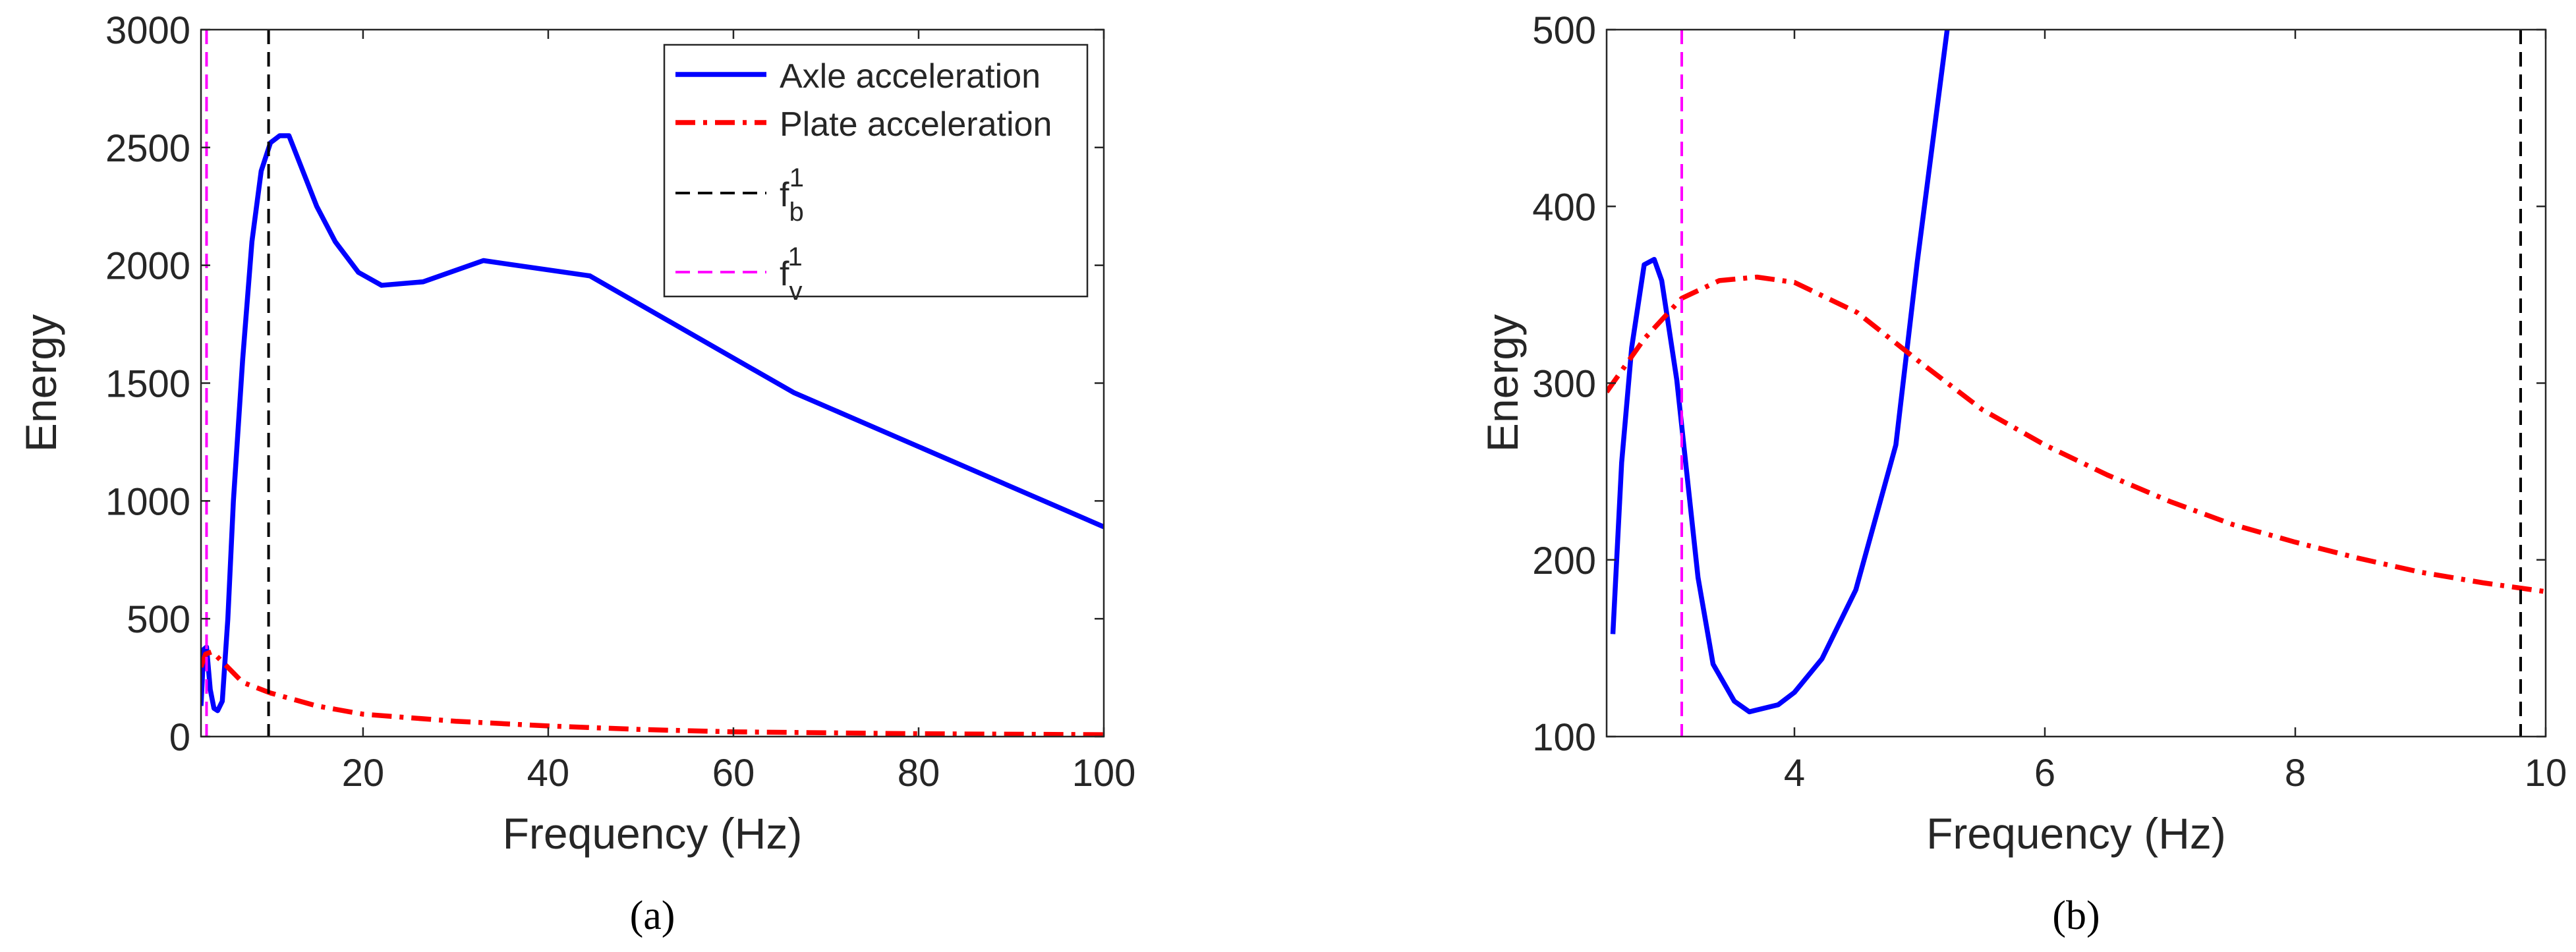 The height and width of the screenshot is (952, 2576). I want to click on caption: (a), so click(652, 915).